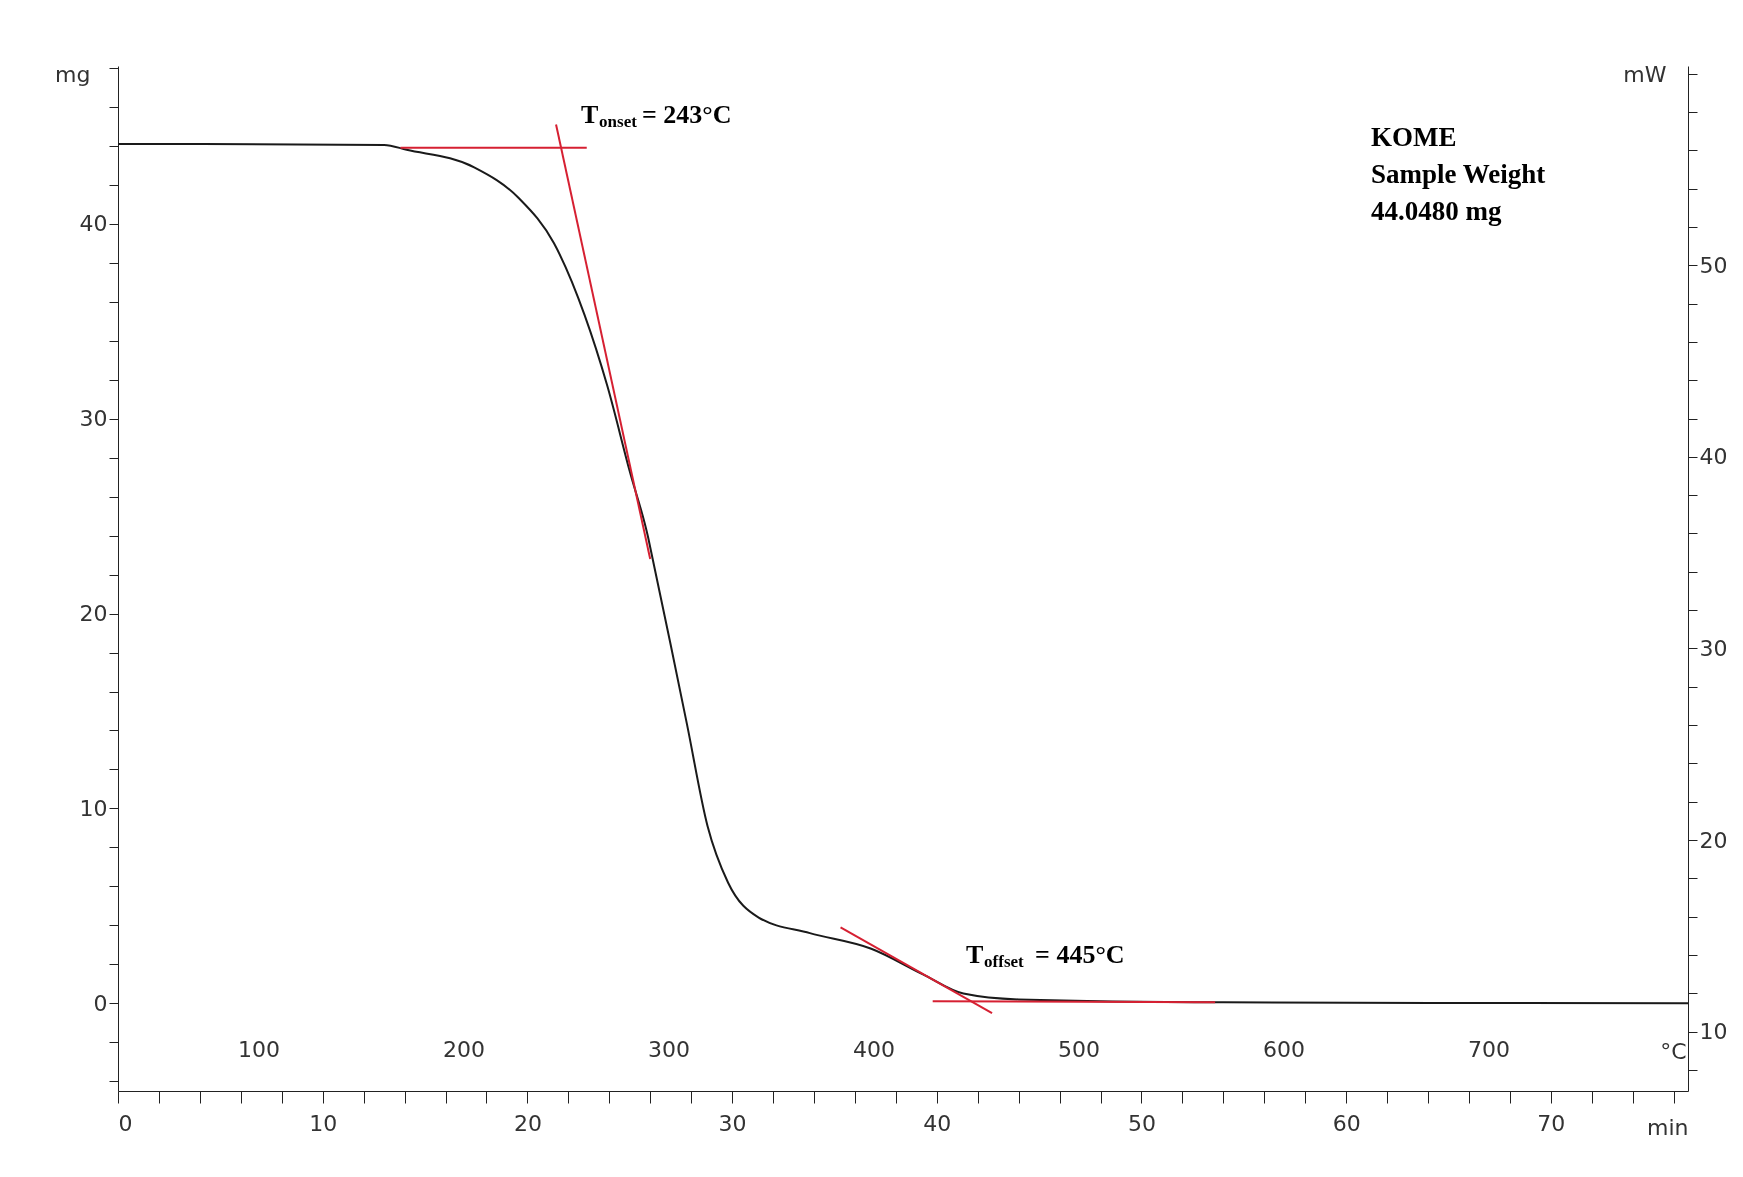  I want to click on x-tick-label: 50, so click(1141, 1123).